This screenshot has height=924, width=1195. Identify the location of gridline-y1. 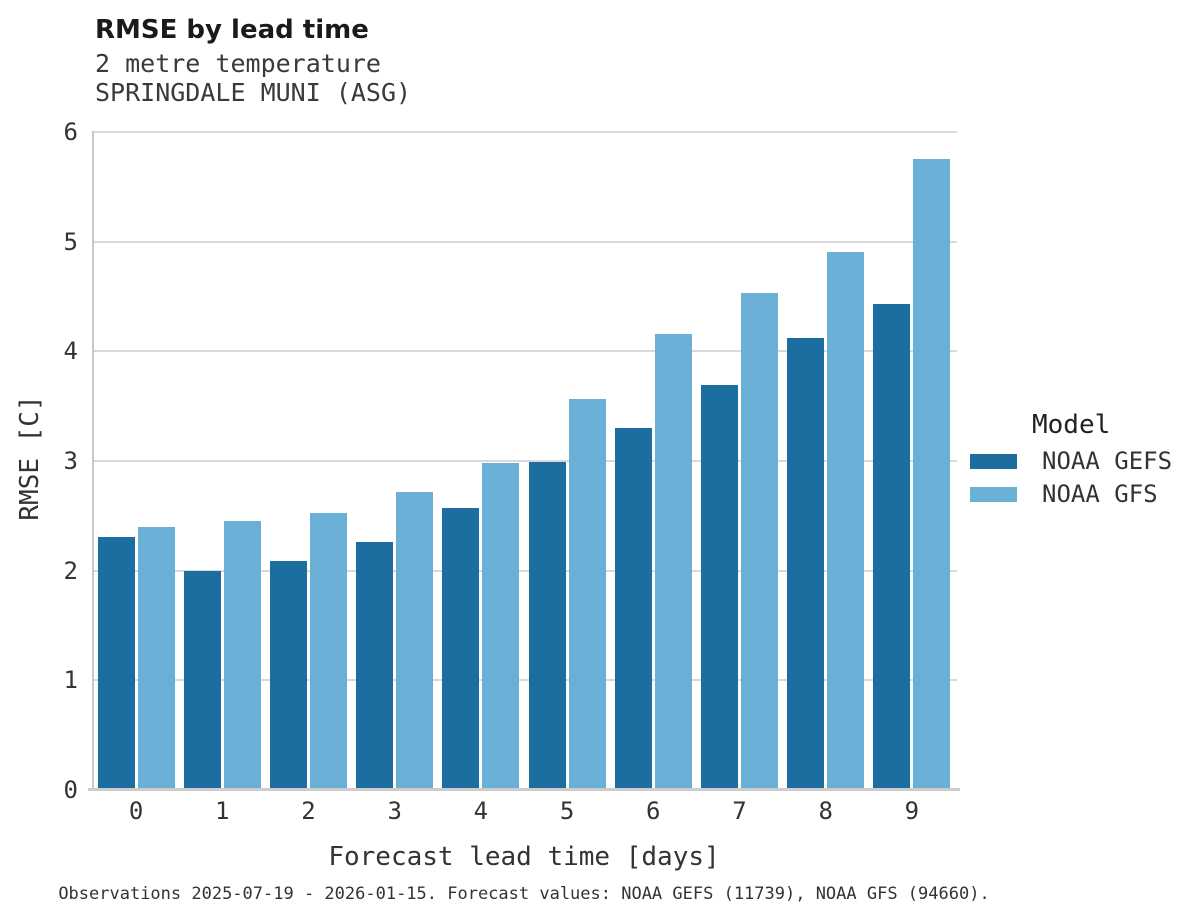
(525, 680).